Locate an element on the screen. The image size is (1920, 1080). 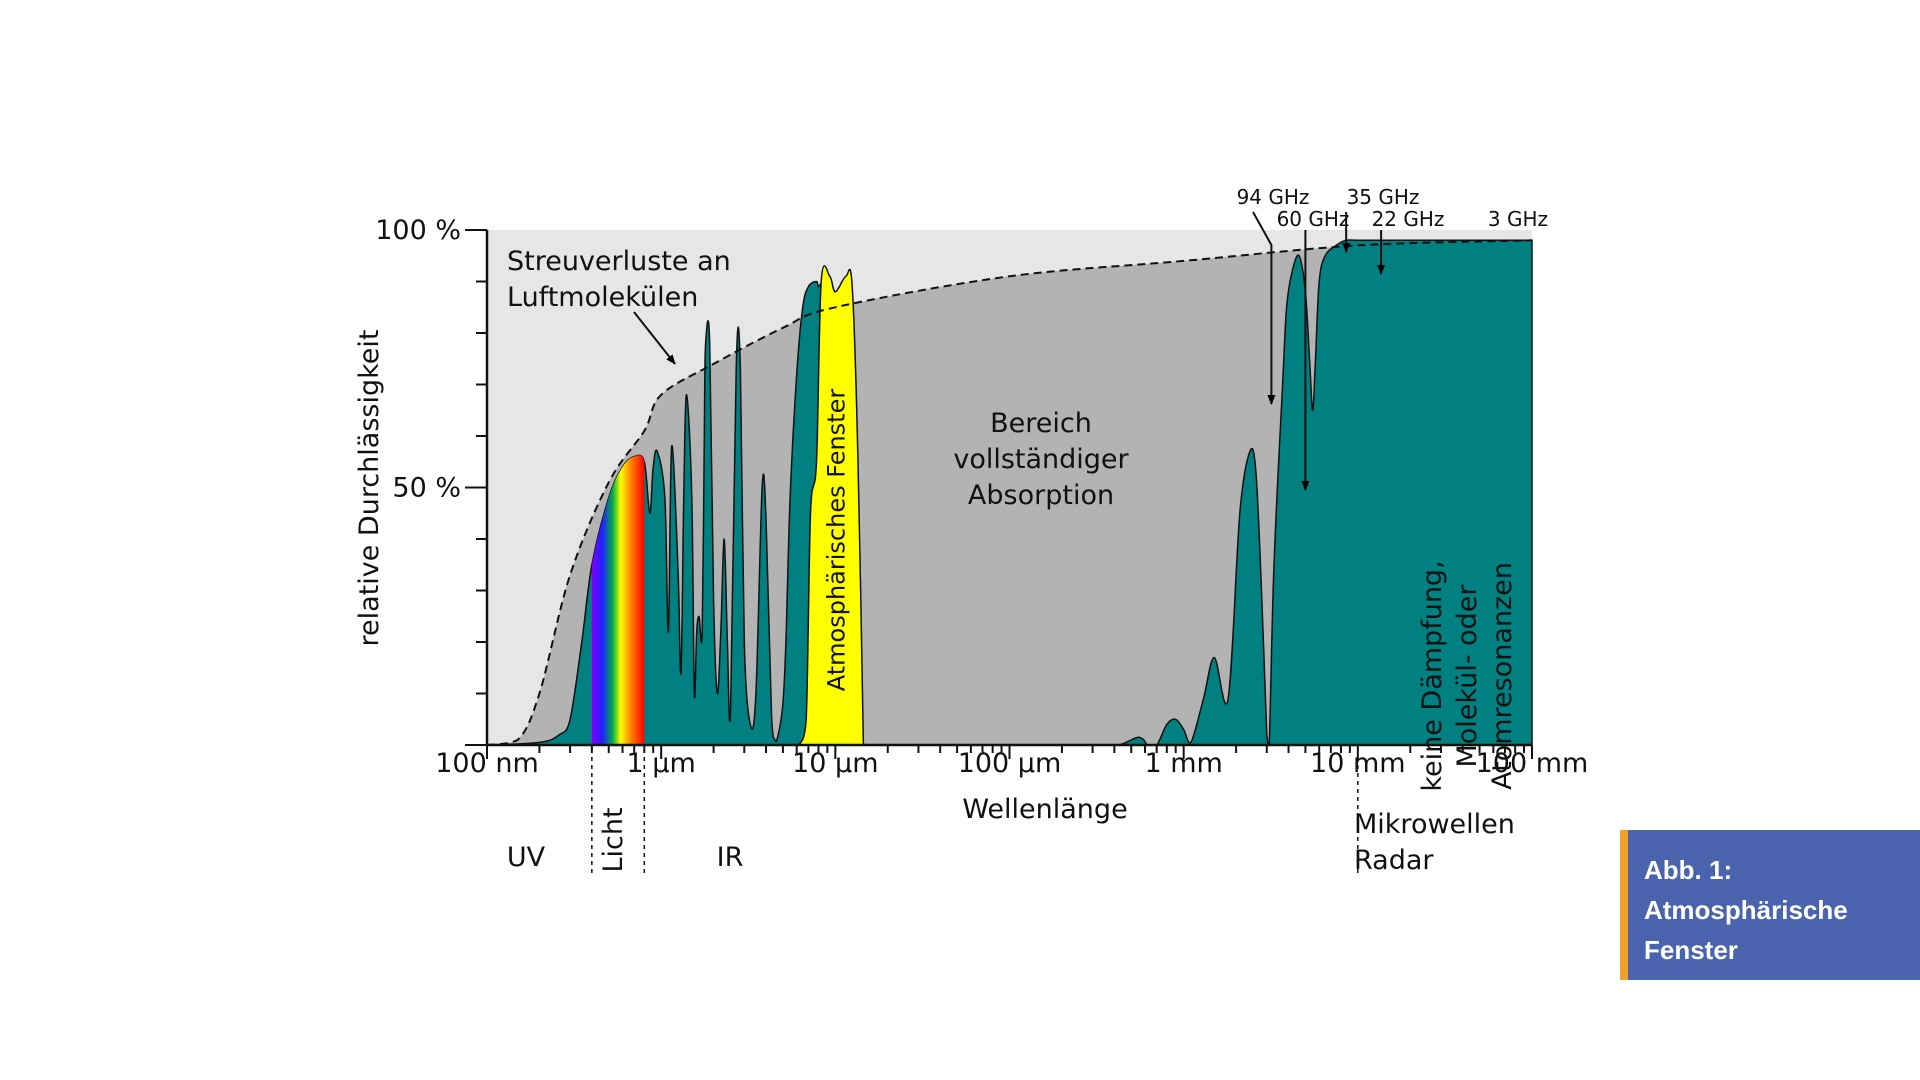
annotation-no-damping-3: Atomresonanzen is located at coordinates (1502, 676).